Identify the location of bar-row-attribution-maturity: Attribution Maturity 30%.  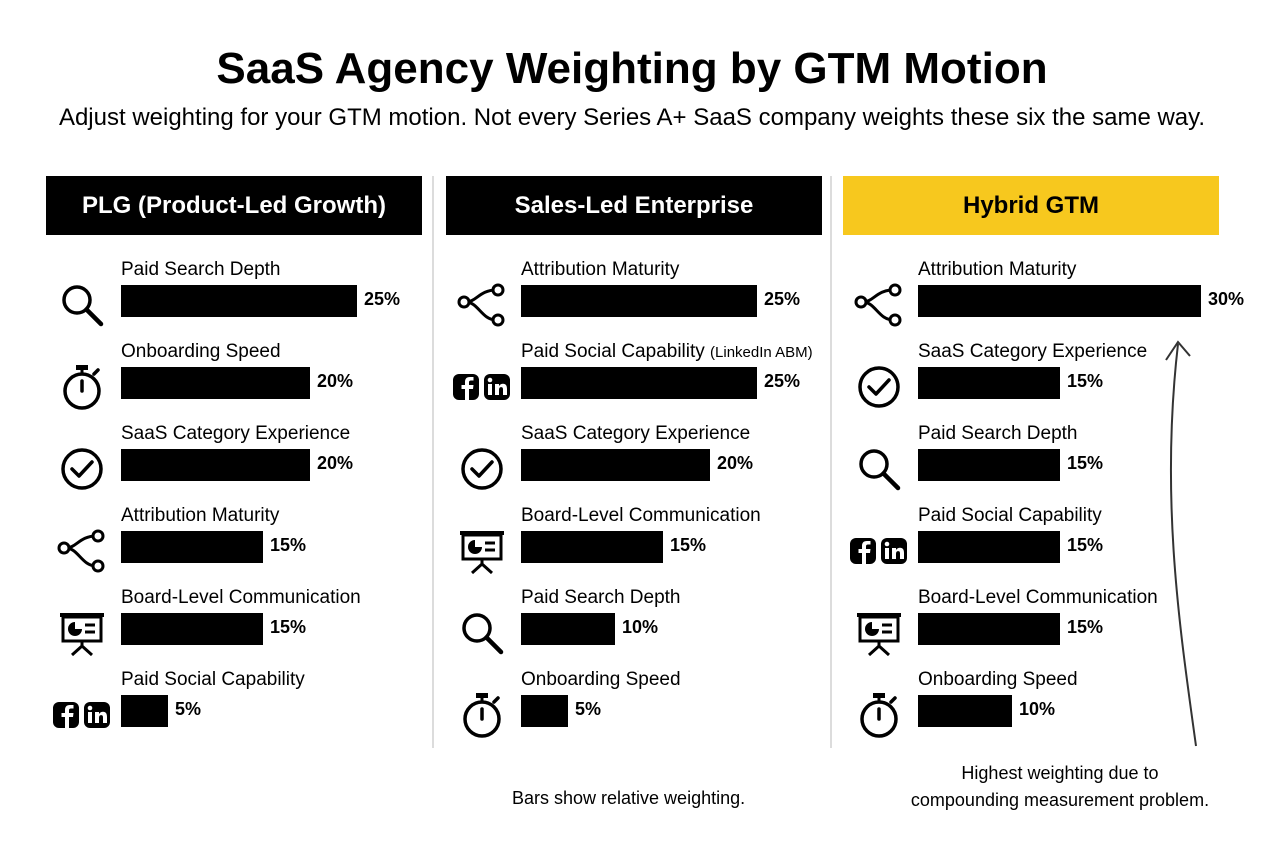
(1043, 300).